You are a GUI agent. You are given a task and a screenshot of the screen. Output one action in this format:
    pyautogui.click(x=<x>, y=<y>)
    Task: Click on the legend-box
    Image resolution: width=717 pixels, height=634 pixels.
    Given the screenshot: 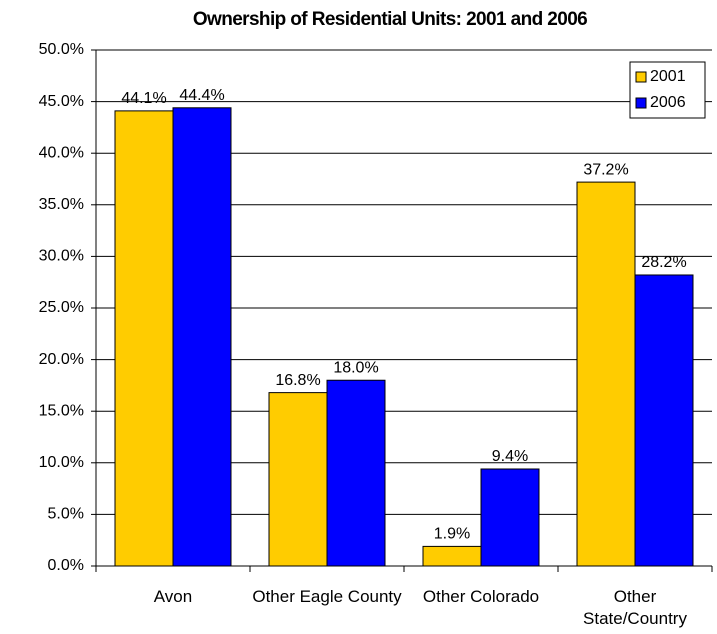 What is the action you would take?
    pyautogui.click(x=667, y=90)
    